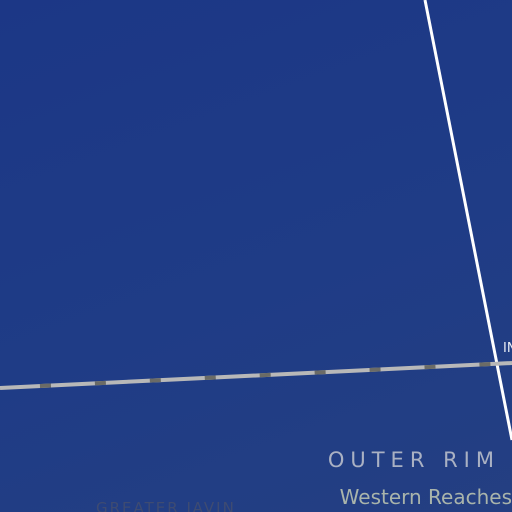  I want to click on hyperspace-lane-dashes, so click(256, 375).